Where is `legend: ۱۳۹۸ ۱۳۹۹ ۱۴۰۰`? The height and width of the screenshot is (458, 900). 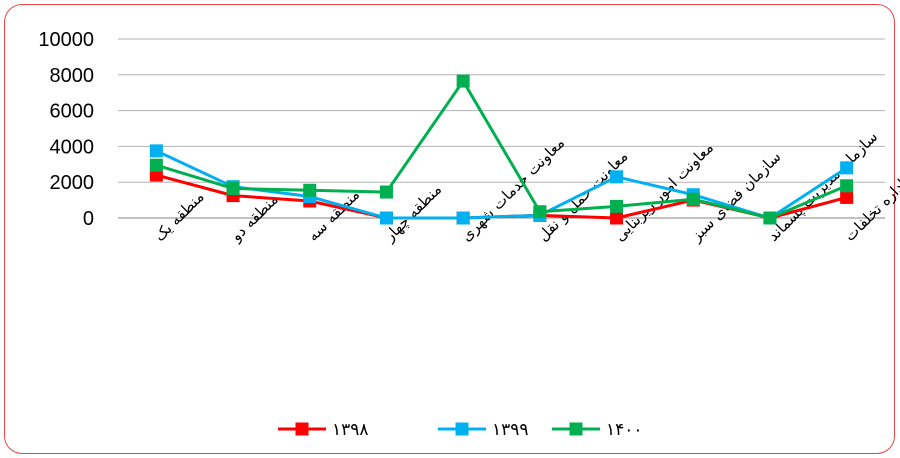 legend: ۱۳۹۸ ۱۳۹۹ ۱۴۰۰ is located at coordinates (460, 430).